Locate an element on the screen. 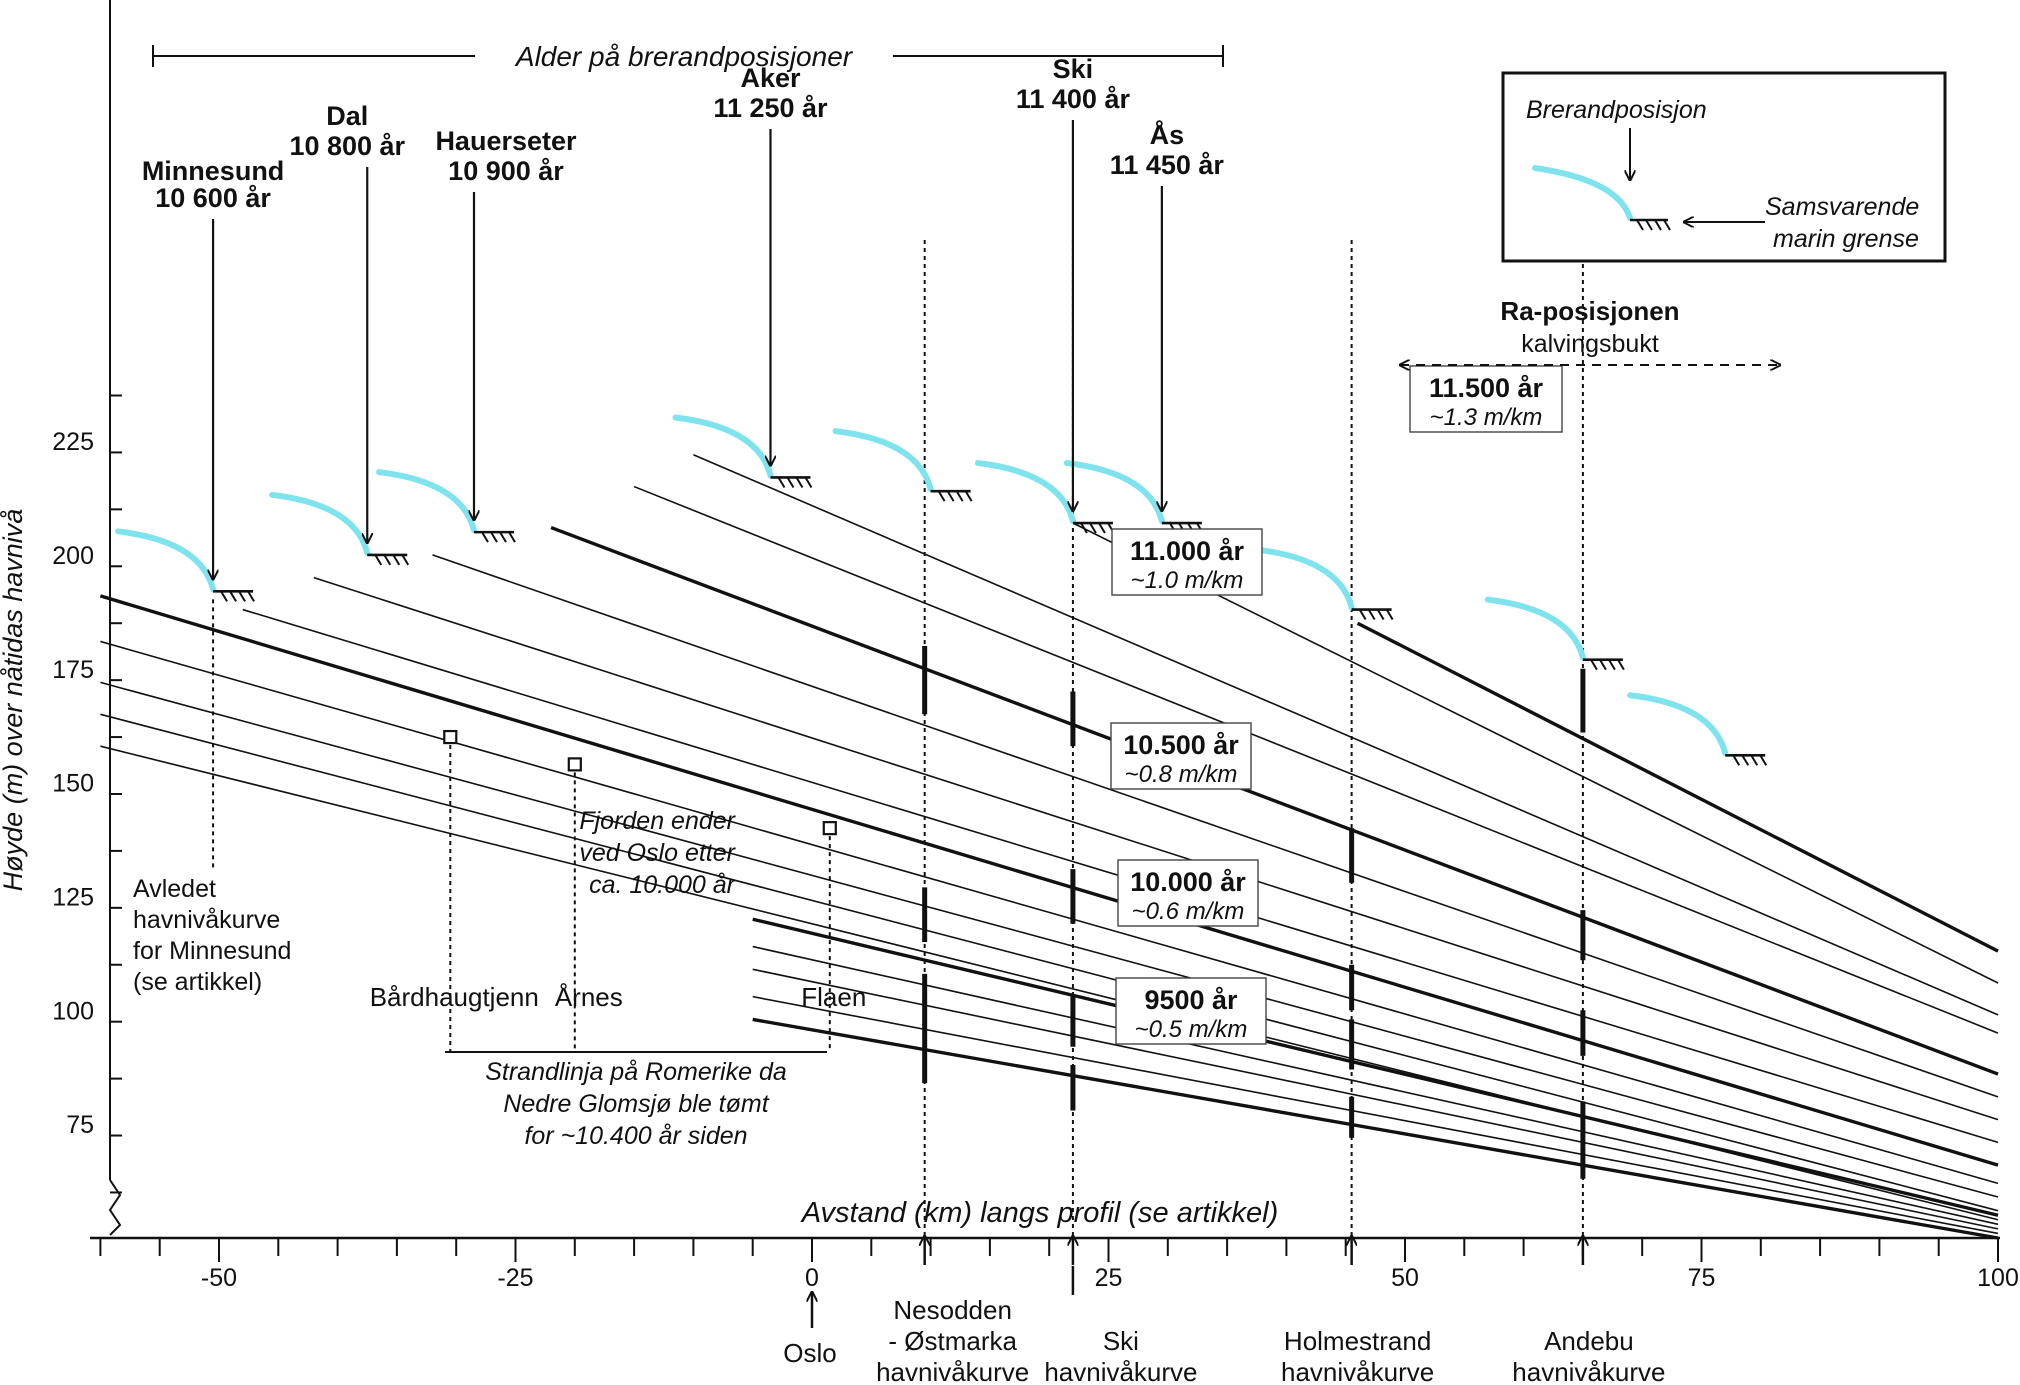 The width and height of the screenshot is (2020, 1385). basin-label: Bårdhaugtjenn is located at coordinates (454, 997).